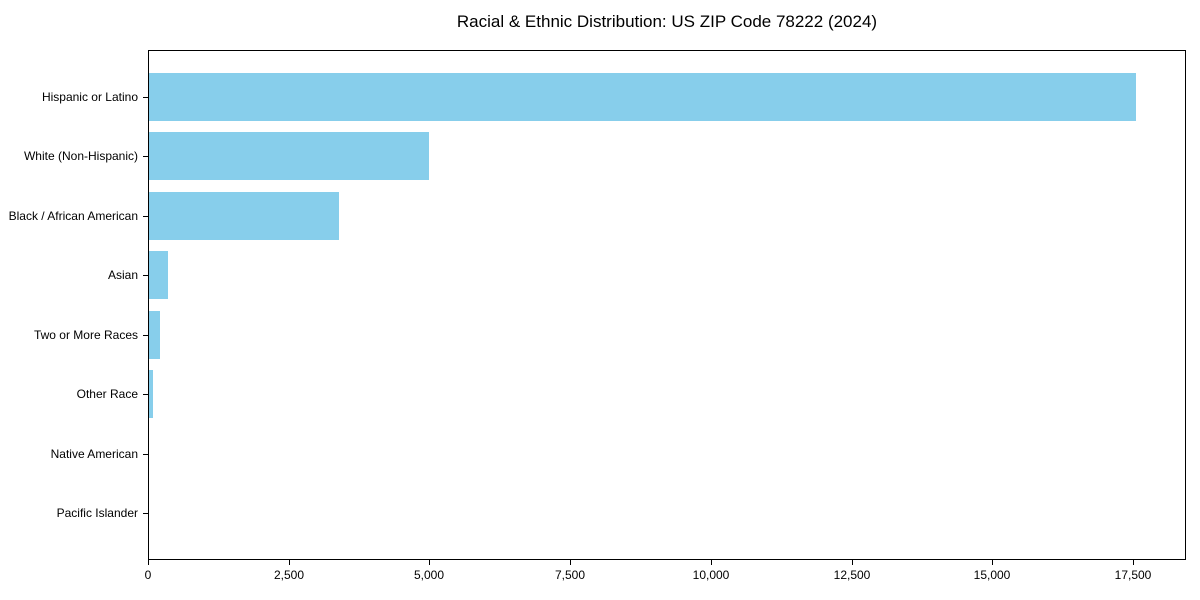 The image size is (1200, 600). What do you see at coordinates (244, 216) in the screenshot?
I see `bar-black-african-american` at bounding box center [244, 216].